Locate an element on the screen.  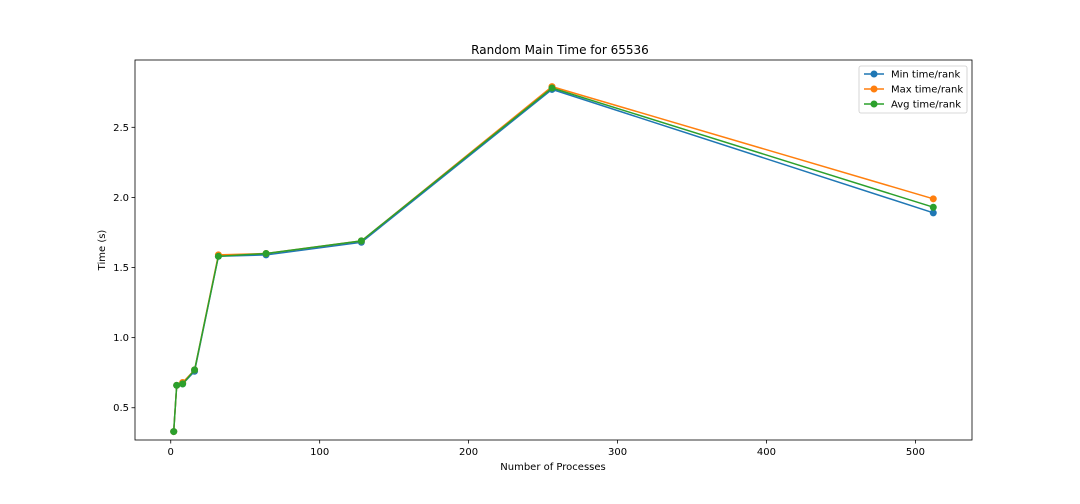
x-tick-label: 500 is located at coordinates (915, 452).